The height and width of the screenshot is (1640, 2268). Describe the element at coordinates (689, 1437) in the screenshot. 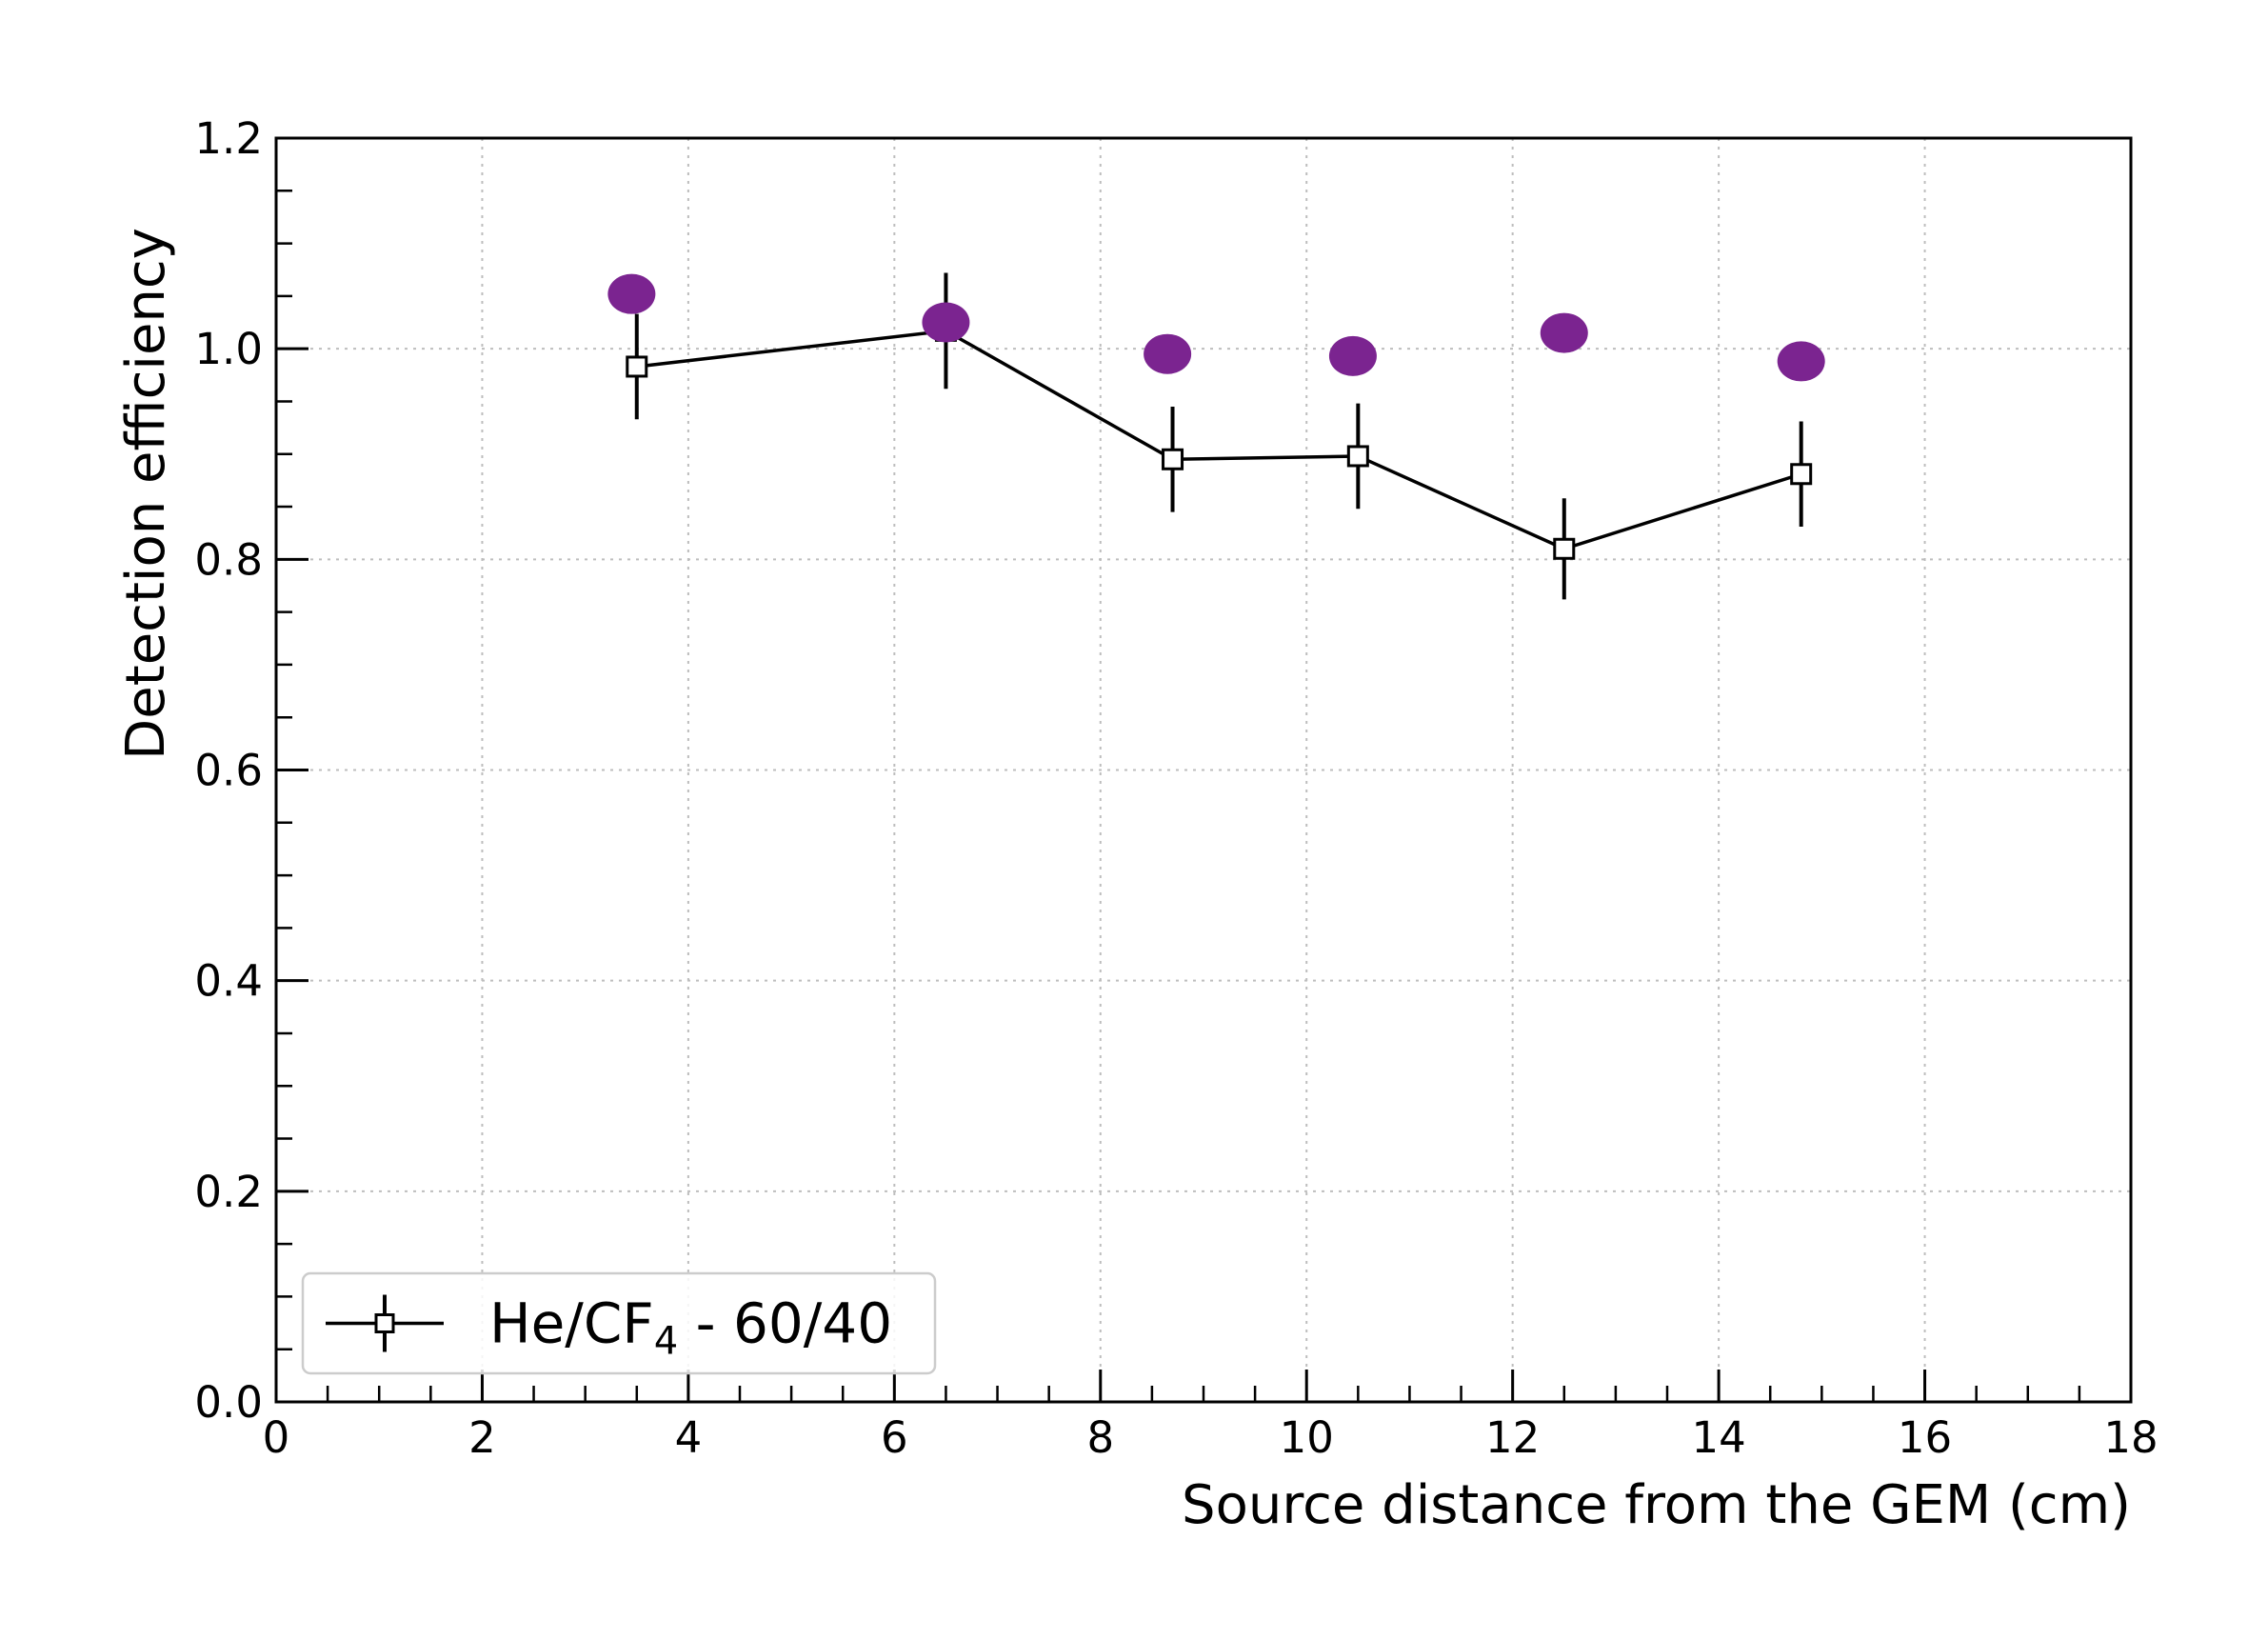

I see `x-tick-label: 4` at that location.